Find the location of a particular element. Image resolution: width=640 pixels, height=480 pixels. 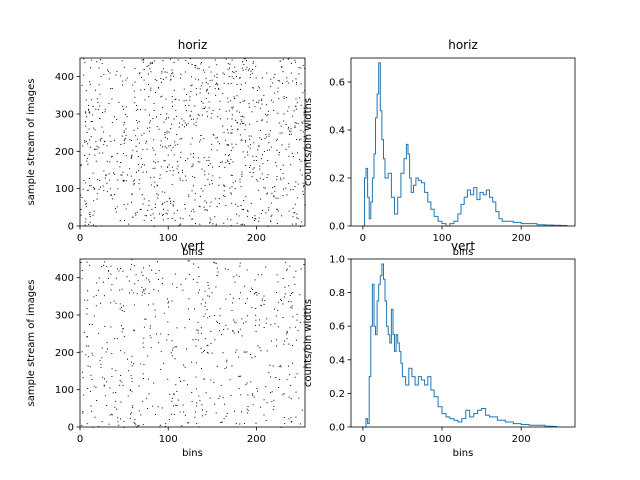

axes-frame is located at coordinates (463, 343).